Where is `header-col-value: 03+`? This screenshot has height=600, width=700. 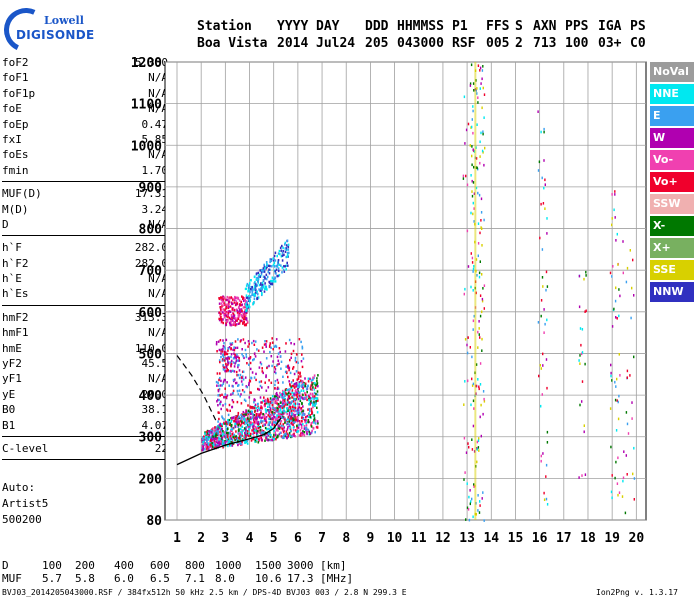 header-col-value: 03+ is located at coordinates (610, 43).